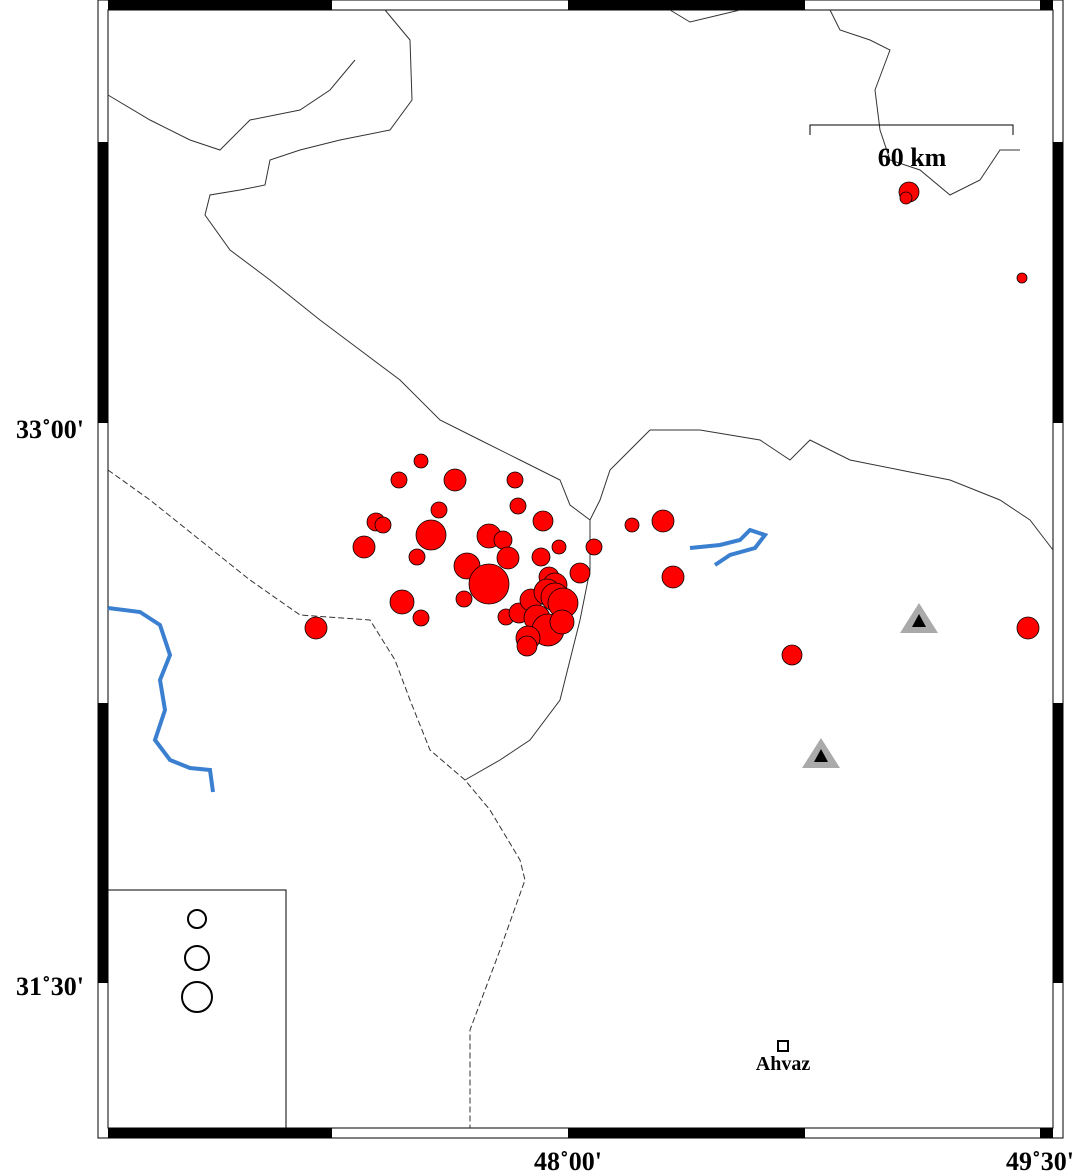 The width and height of the screenshot is (1083, 1176). Describe the element at coordinates (438, 660) in the screenshot. I see `rivers` at that location.